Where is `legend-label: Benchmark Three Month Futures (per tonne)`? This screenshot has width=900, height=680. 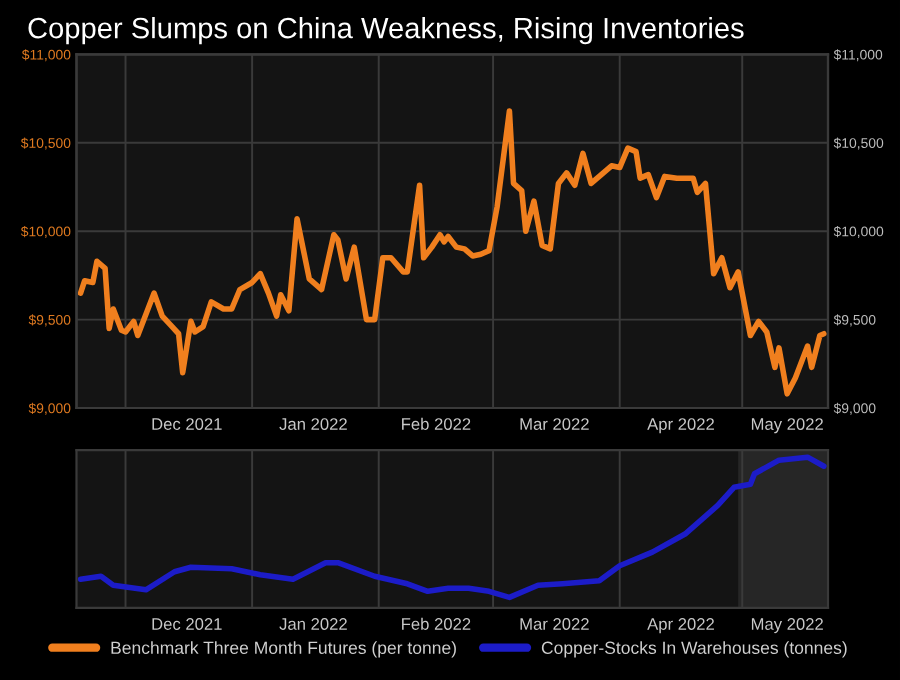 legend-label: Benchmark Three Month Futures (per tonne) is located at coordinates (283, 649).